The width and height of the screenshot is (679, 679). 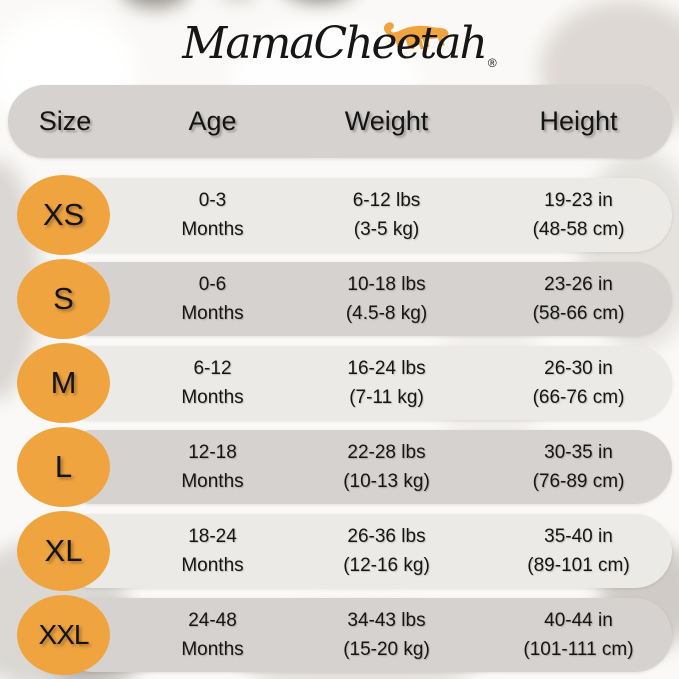 What do you see at coordinates (386, 121) in the screenshot?
I see `column-header-weight: Weight` at bounding box center [386, 121].